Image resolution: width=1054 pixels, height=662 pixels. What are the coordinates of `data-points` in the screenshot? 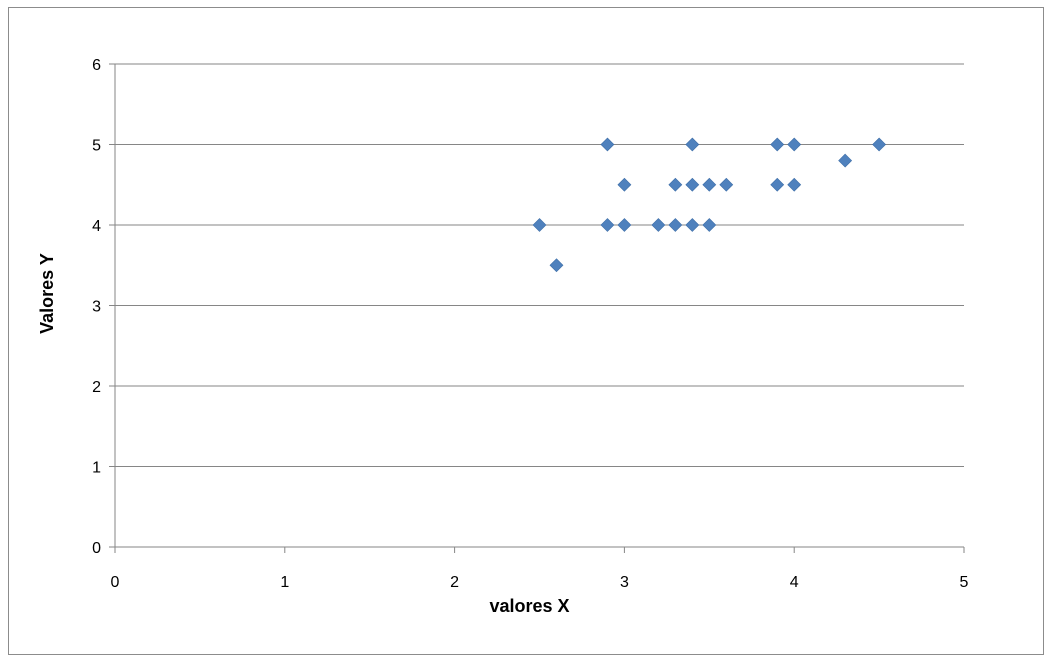 It's located at (709, 205).